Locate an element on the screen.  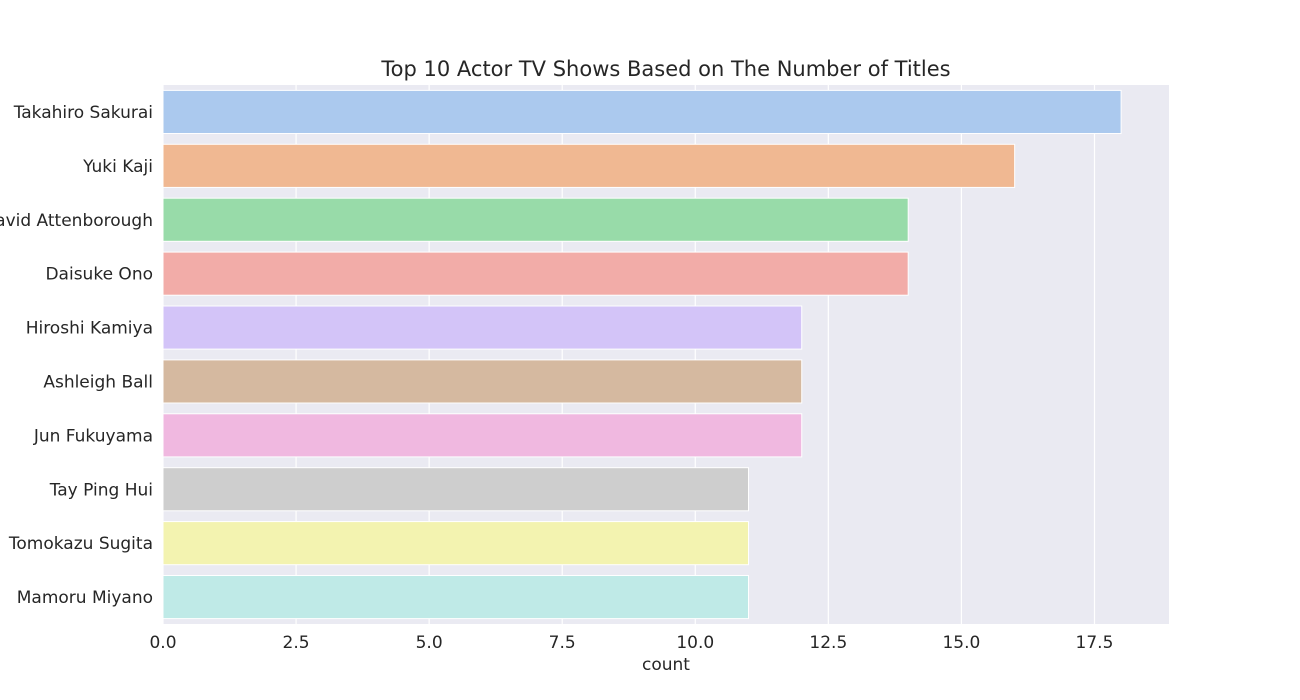
x-tick-label: 7.5 is located at coordinates (562, 643).